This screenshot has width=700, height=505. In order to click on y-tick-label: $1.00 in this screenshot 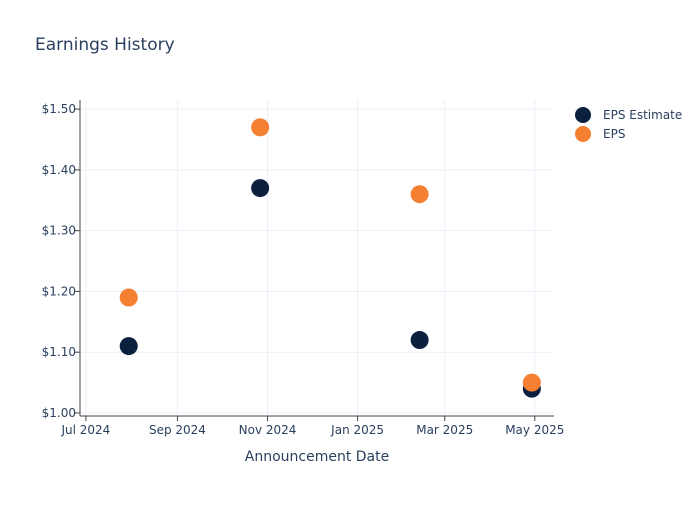, I will do `click(59, 413)`.